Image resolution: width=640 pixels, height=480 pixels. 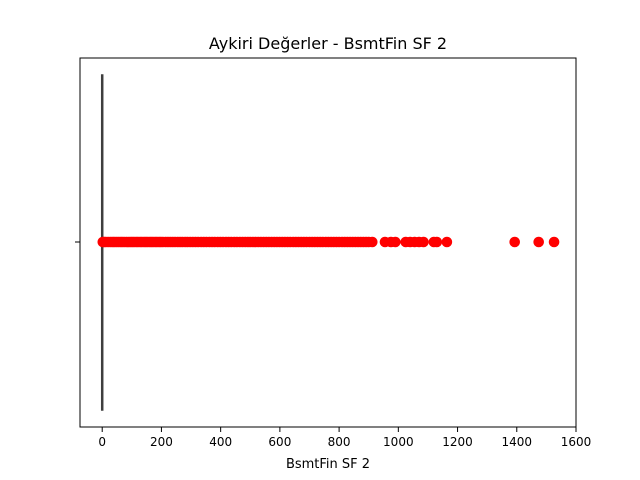 I want to click on x-tick-label: 200, so click(x=161, y=442).